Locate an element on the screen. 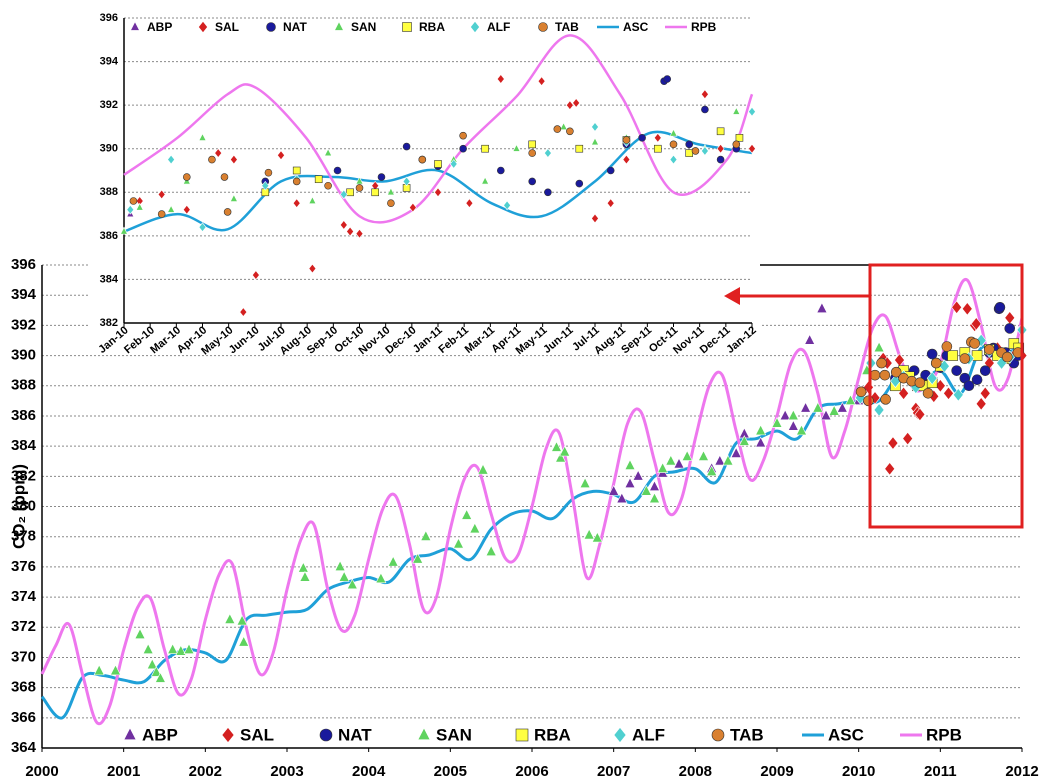 This screenshot has height=784, width=1049. legend-label: ABP is located at coordinates (159, 27).